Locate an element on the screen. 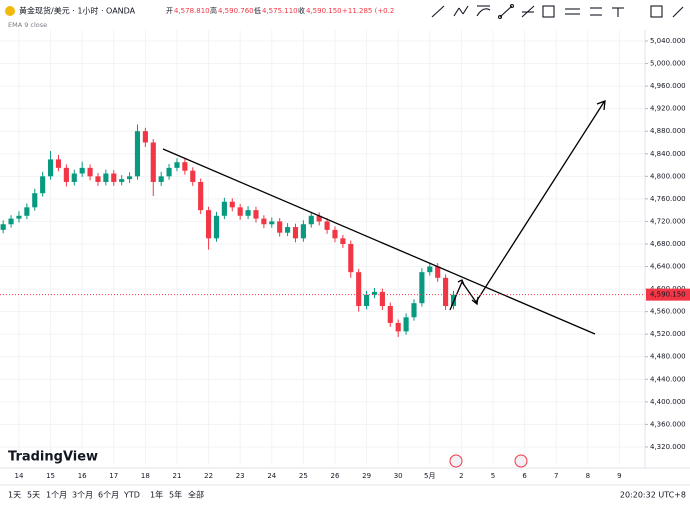 The height and width of the screenshot is (507, 690). symbol-icon is located at coordinates (10, 11).